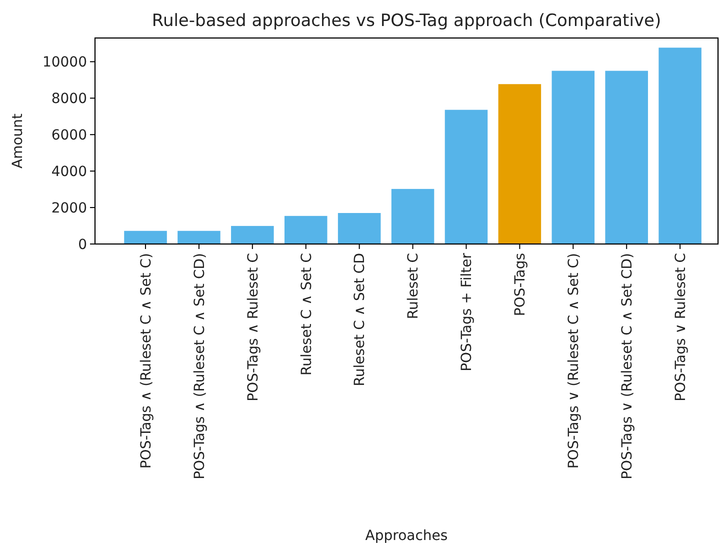  I want to click on x-tick-label: POS-Tags ∨ (Ruleset C ∧ Set C), so click(574, 361).